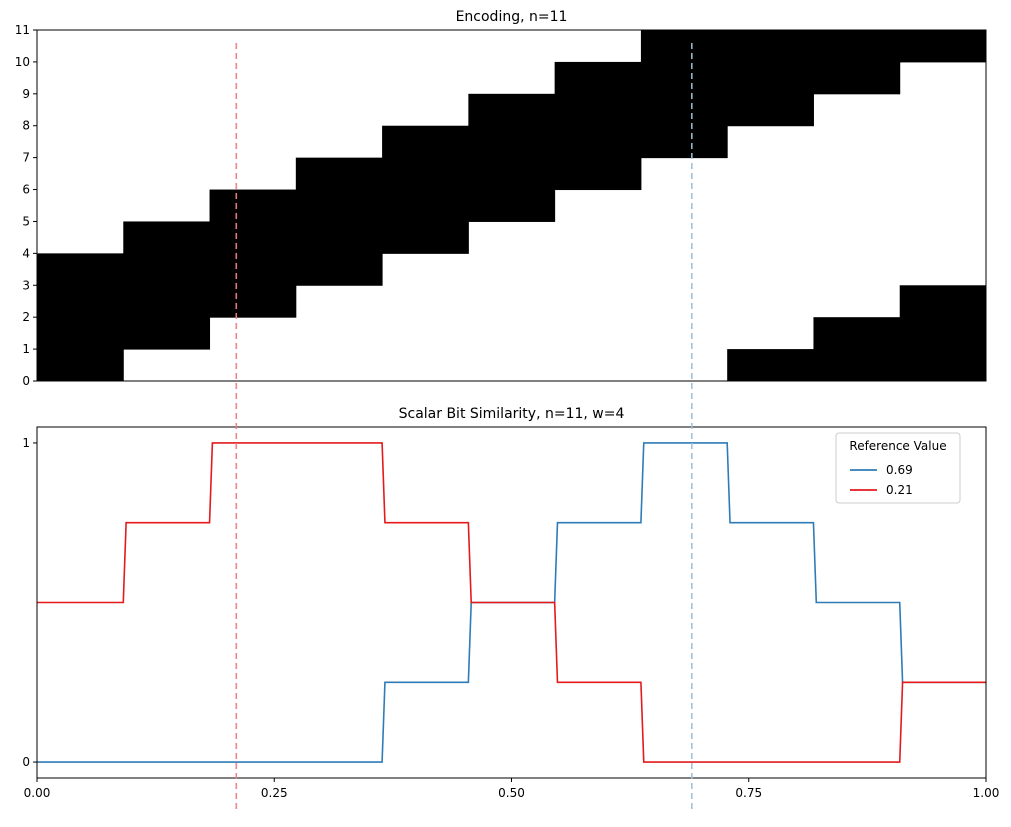 Image resolution: width=1011 pixels, height=827 pixels. I want to click on similarity-x-tick-label: 0.75, so click(748, 793).